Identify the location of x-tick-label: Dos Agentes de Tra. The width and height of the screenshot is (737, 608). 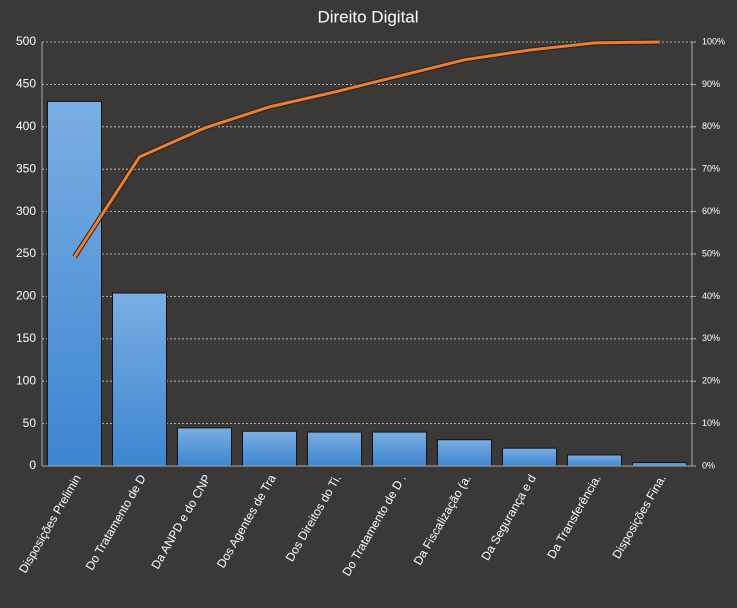
(246, 521).